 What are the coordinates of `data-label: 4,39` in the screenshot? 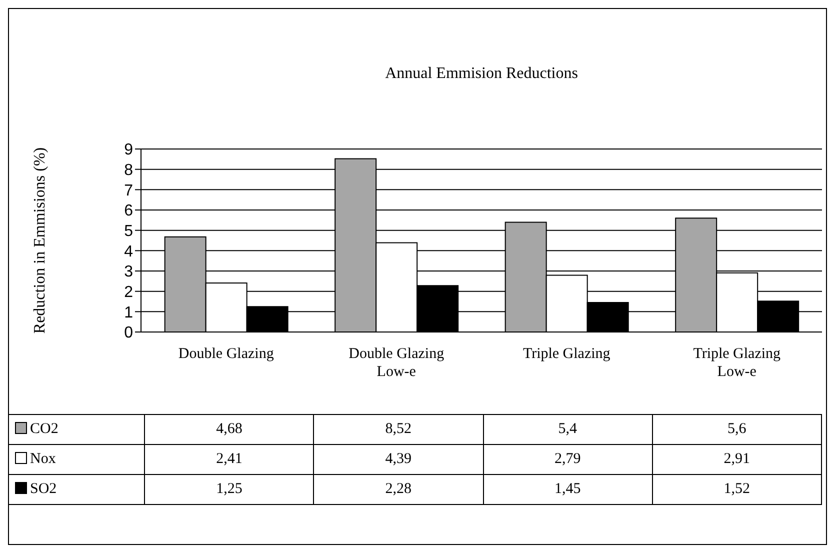 It's located at (399, 459).